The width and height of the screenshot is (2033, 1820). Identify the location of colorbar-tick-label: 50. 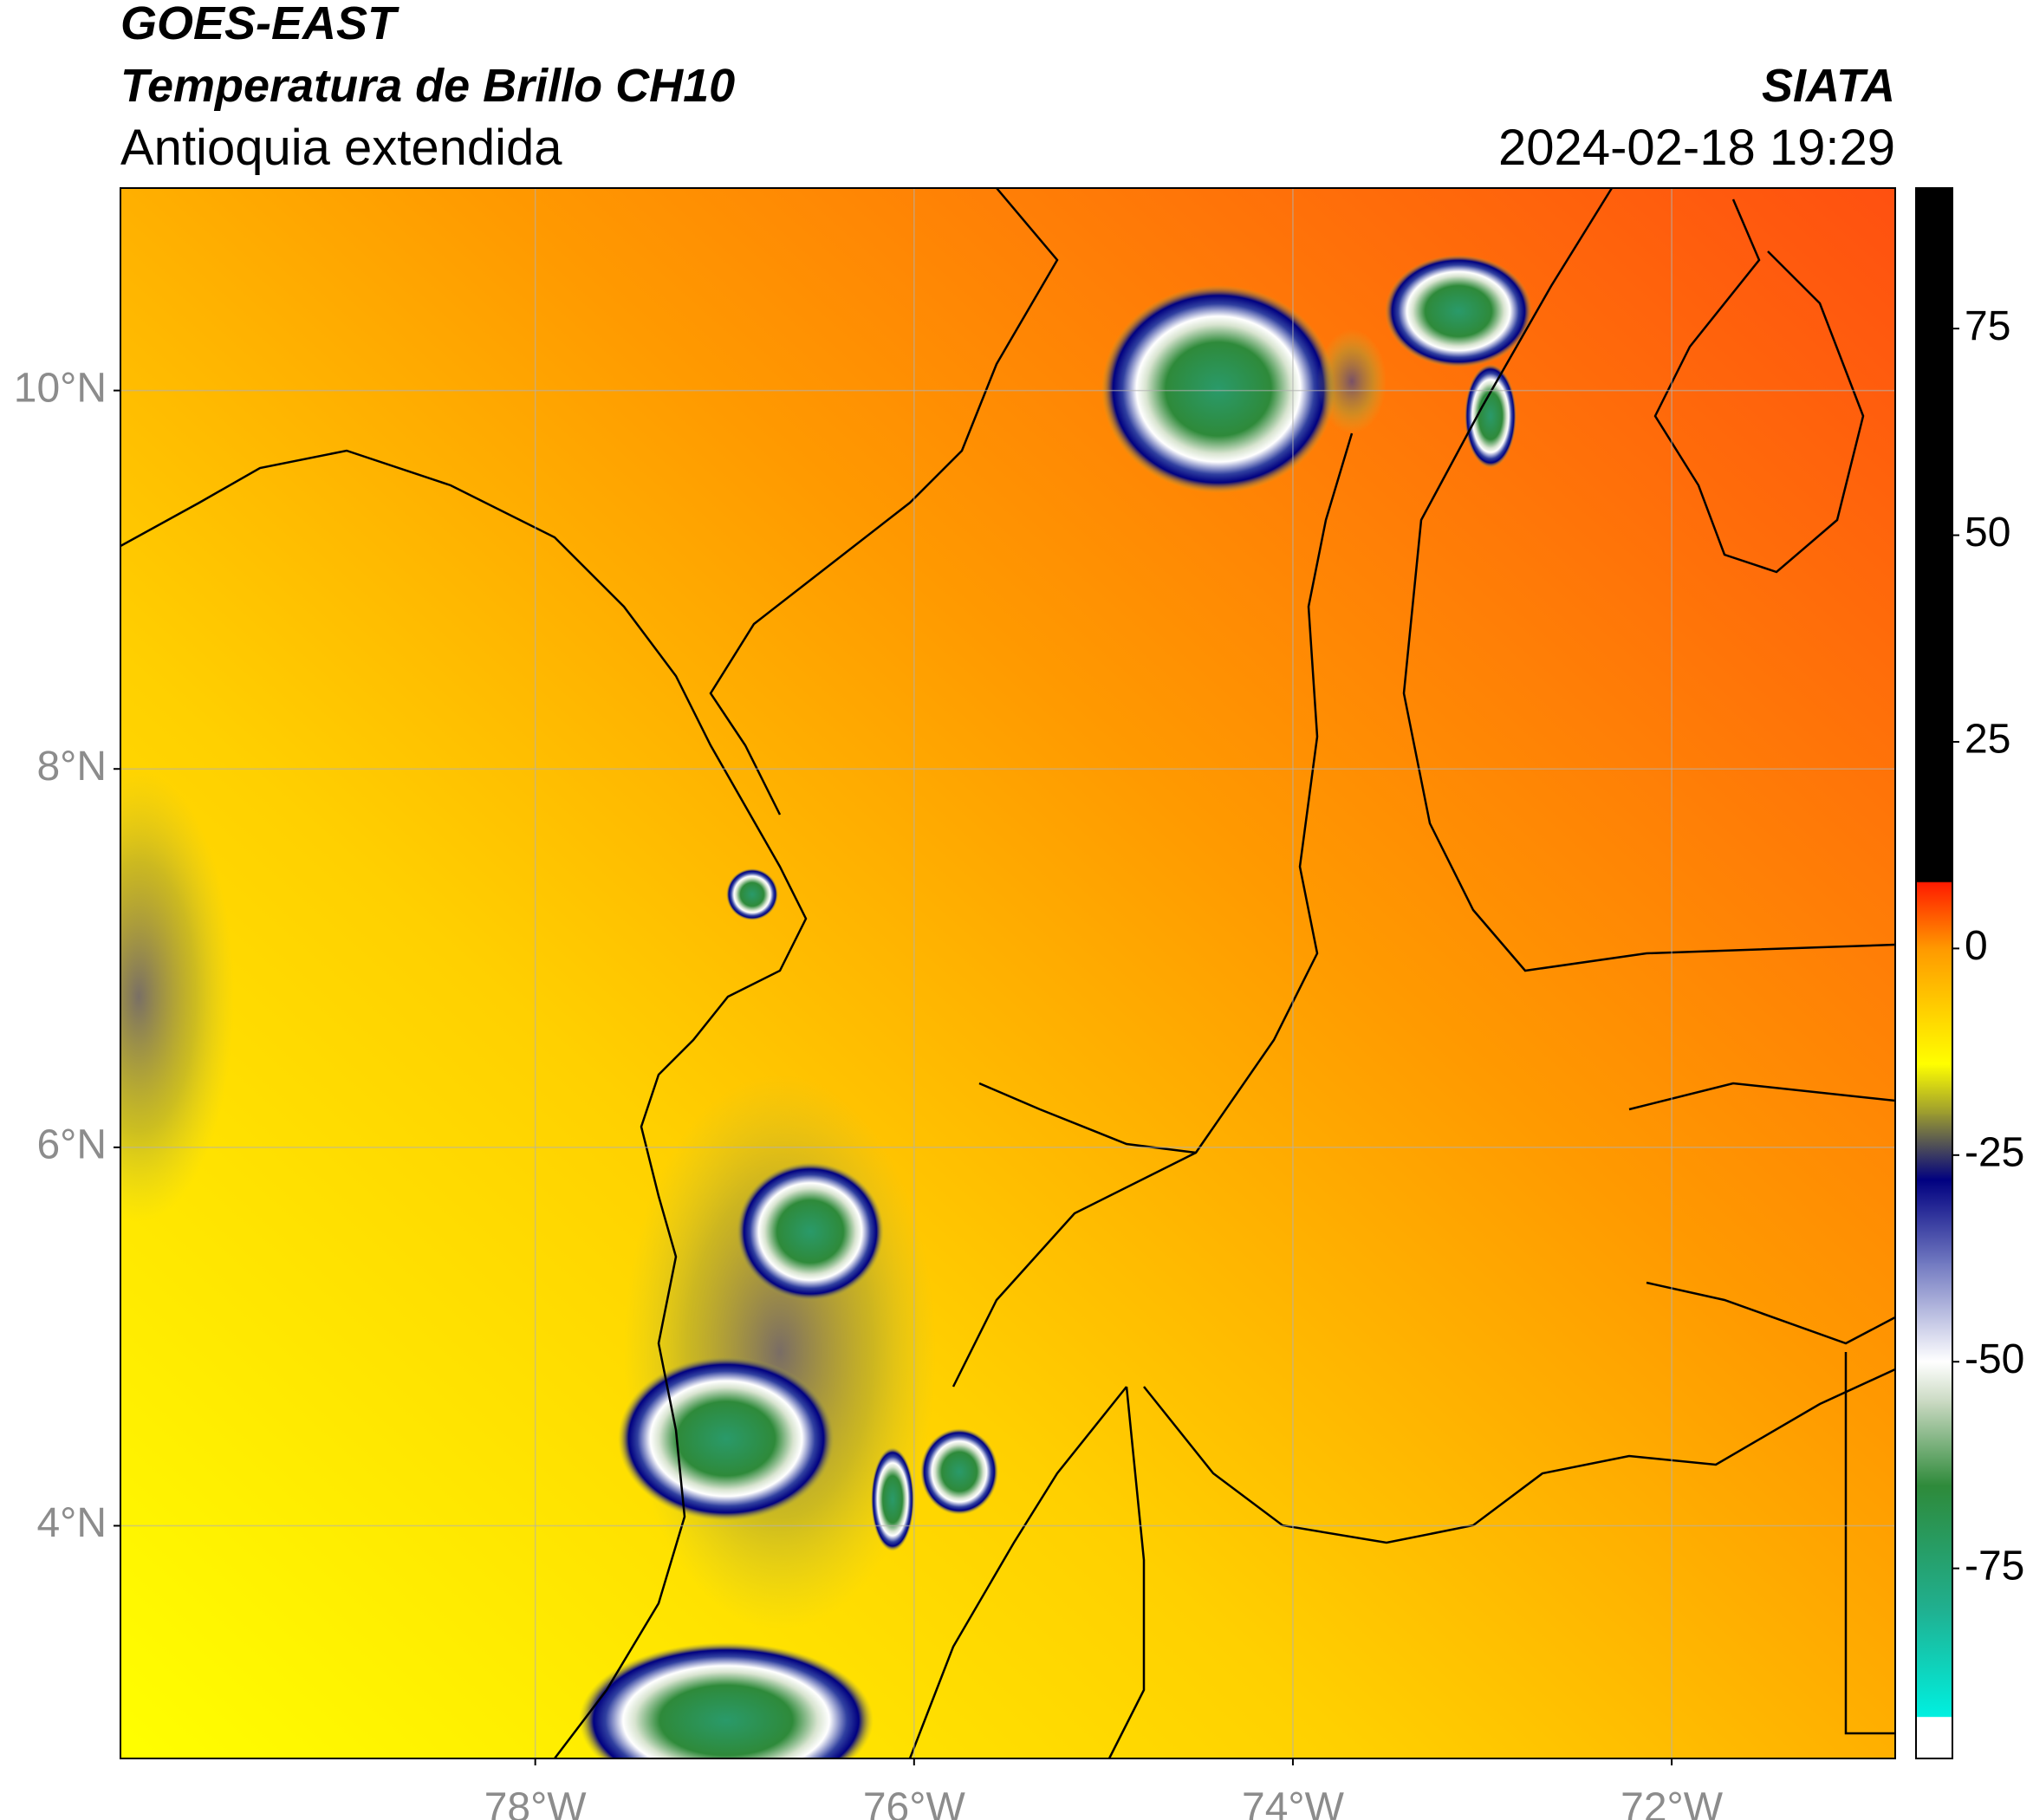
(1987, 533).